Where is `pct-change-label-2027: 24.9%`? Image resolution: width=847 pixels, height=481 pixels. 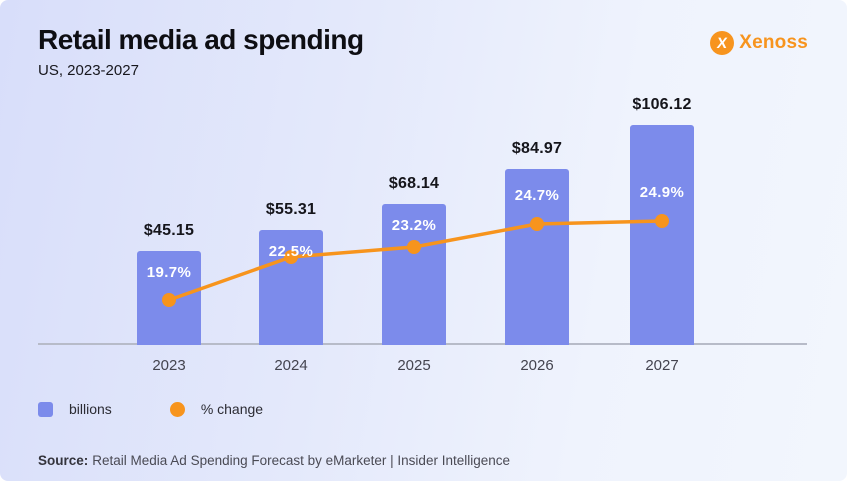 pct-change-label-2027: 24.9% is located at coordinates (662, 192).